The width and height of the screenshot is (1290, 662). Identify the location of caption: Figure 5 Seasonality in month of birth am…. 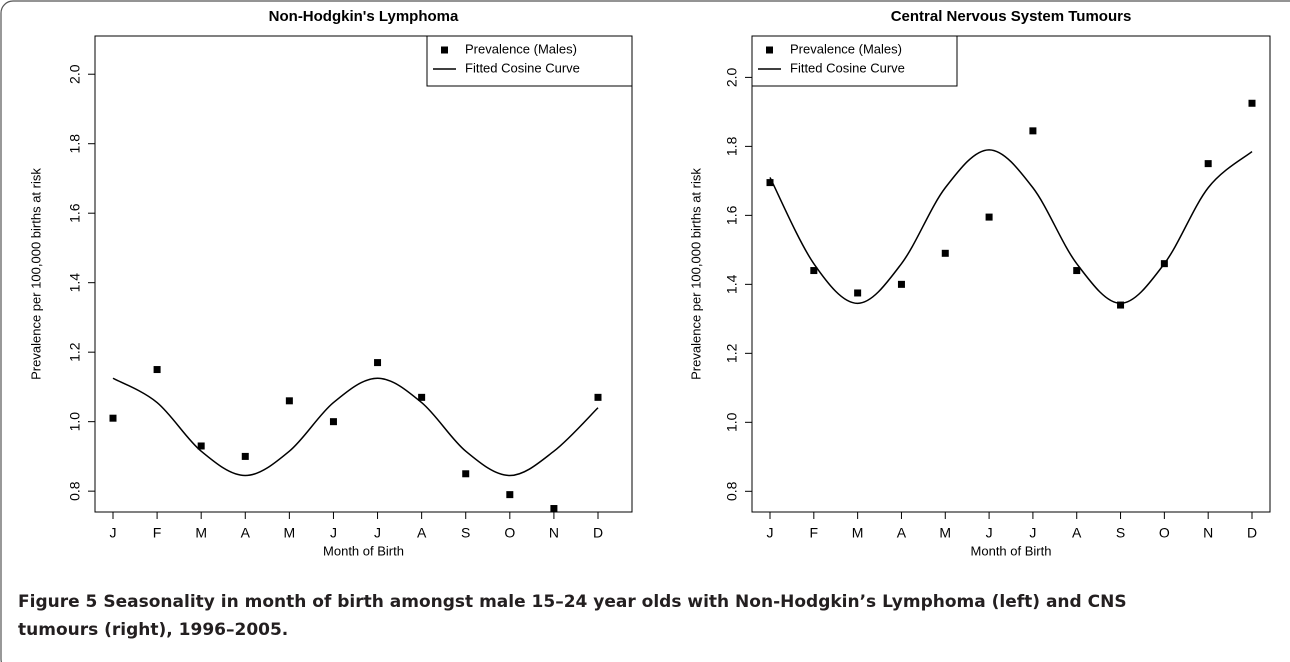
(613, 616).